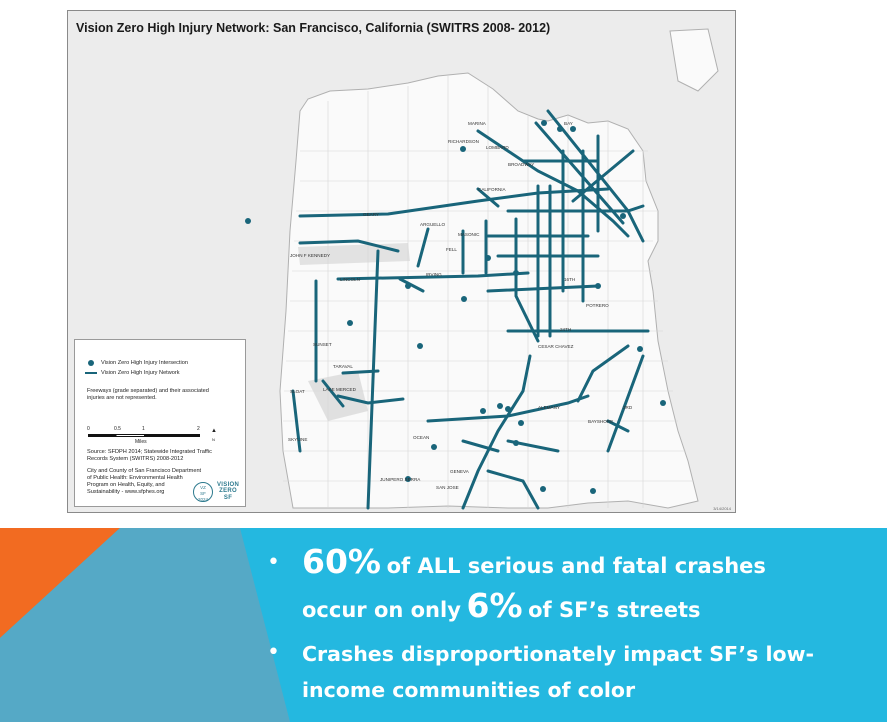 The image size is (887, 722). Describe the element at coordinates (340, 389) in the screenshot. I see `svg-text: LAKE MERCED` at that location.